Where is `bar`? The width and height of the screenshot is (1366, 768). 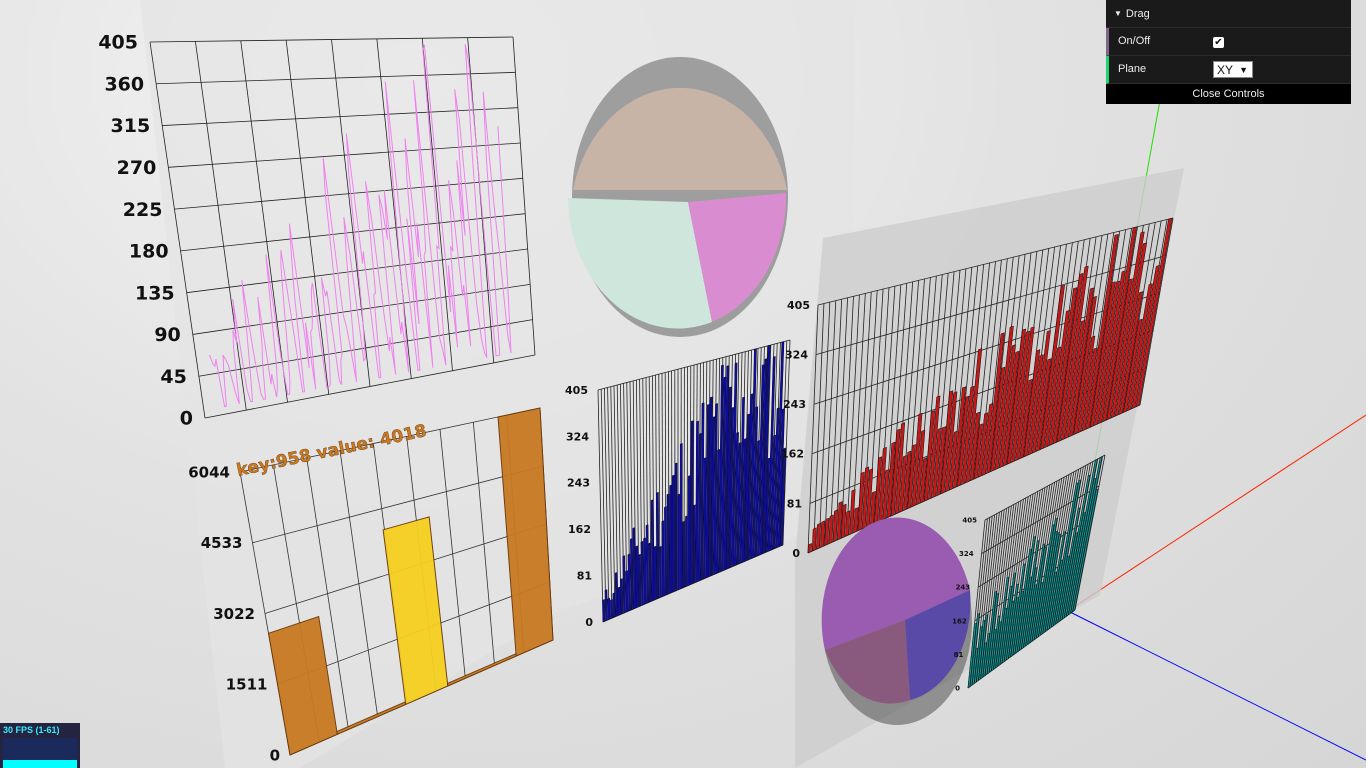 bar is located at coordinates (302, 685).